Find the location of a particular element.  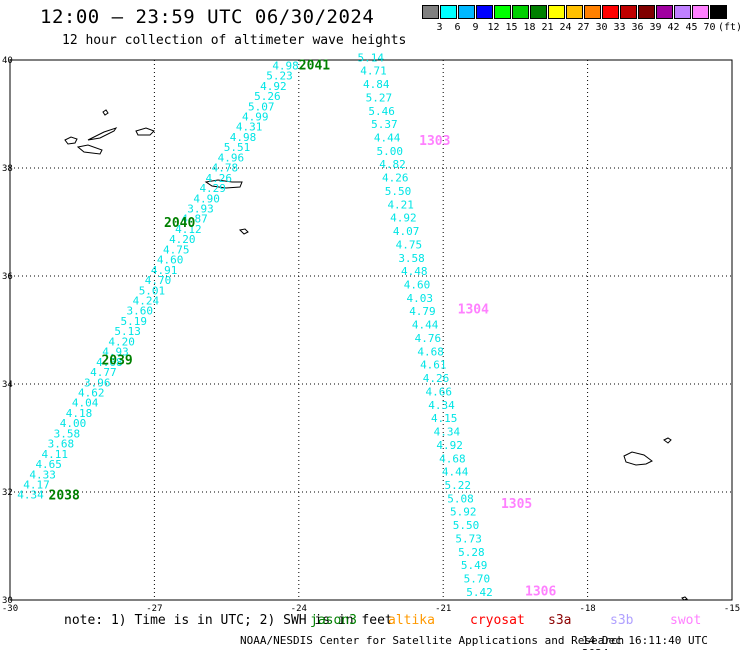

colorbar-label: 27 is located at coordinates (583, 27).